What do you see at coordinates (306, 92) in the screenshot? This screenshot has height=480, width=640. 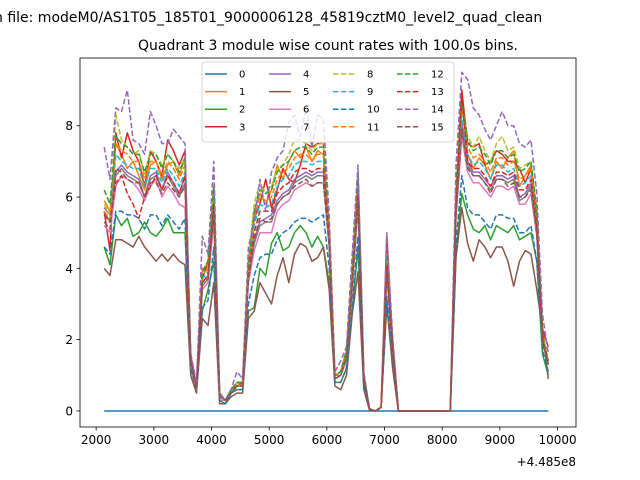 I see `legend-label-5: 5` at bounding box center [306, 92].